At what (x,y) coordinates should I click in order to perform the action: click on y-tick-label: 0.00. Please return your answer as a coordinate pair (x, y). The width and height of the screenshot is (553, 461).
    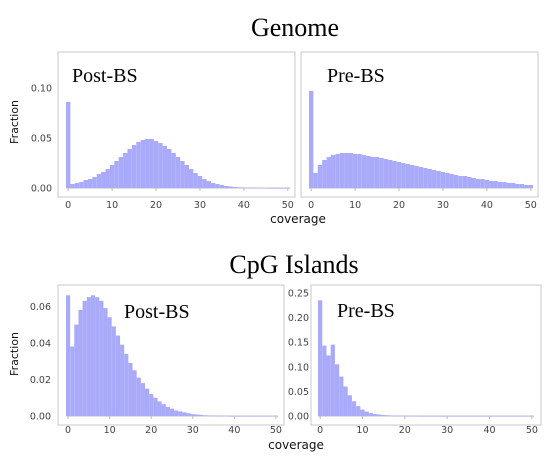
    Looking at the image, I should click on (40, 417).